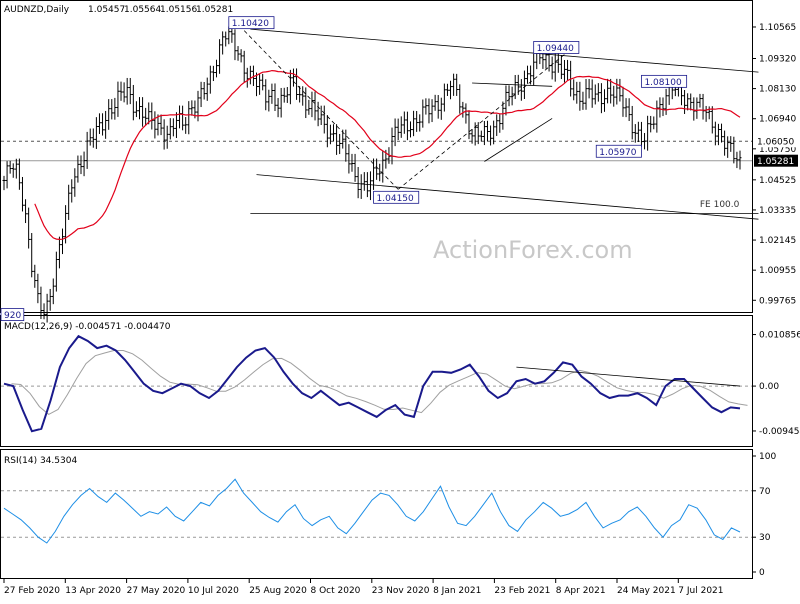  I want to click on price-header-open: 1.05457, so click(106, 10).